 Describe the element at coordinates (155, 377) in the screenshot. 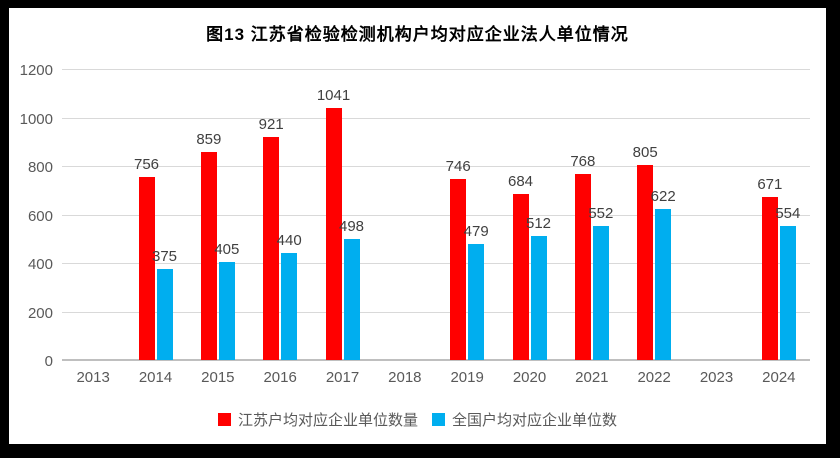

I see `x-category-label: 2014` at that location.